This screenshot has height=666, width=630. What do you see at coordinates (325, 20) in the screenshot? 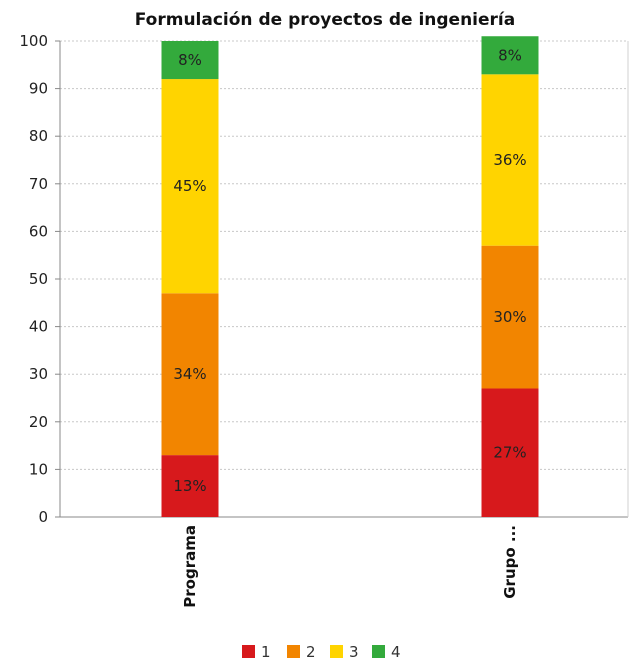
I see `chart-title: Formulación de proyectos de ingeniería` at bounding box center [325, 20].